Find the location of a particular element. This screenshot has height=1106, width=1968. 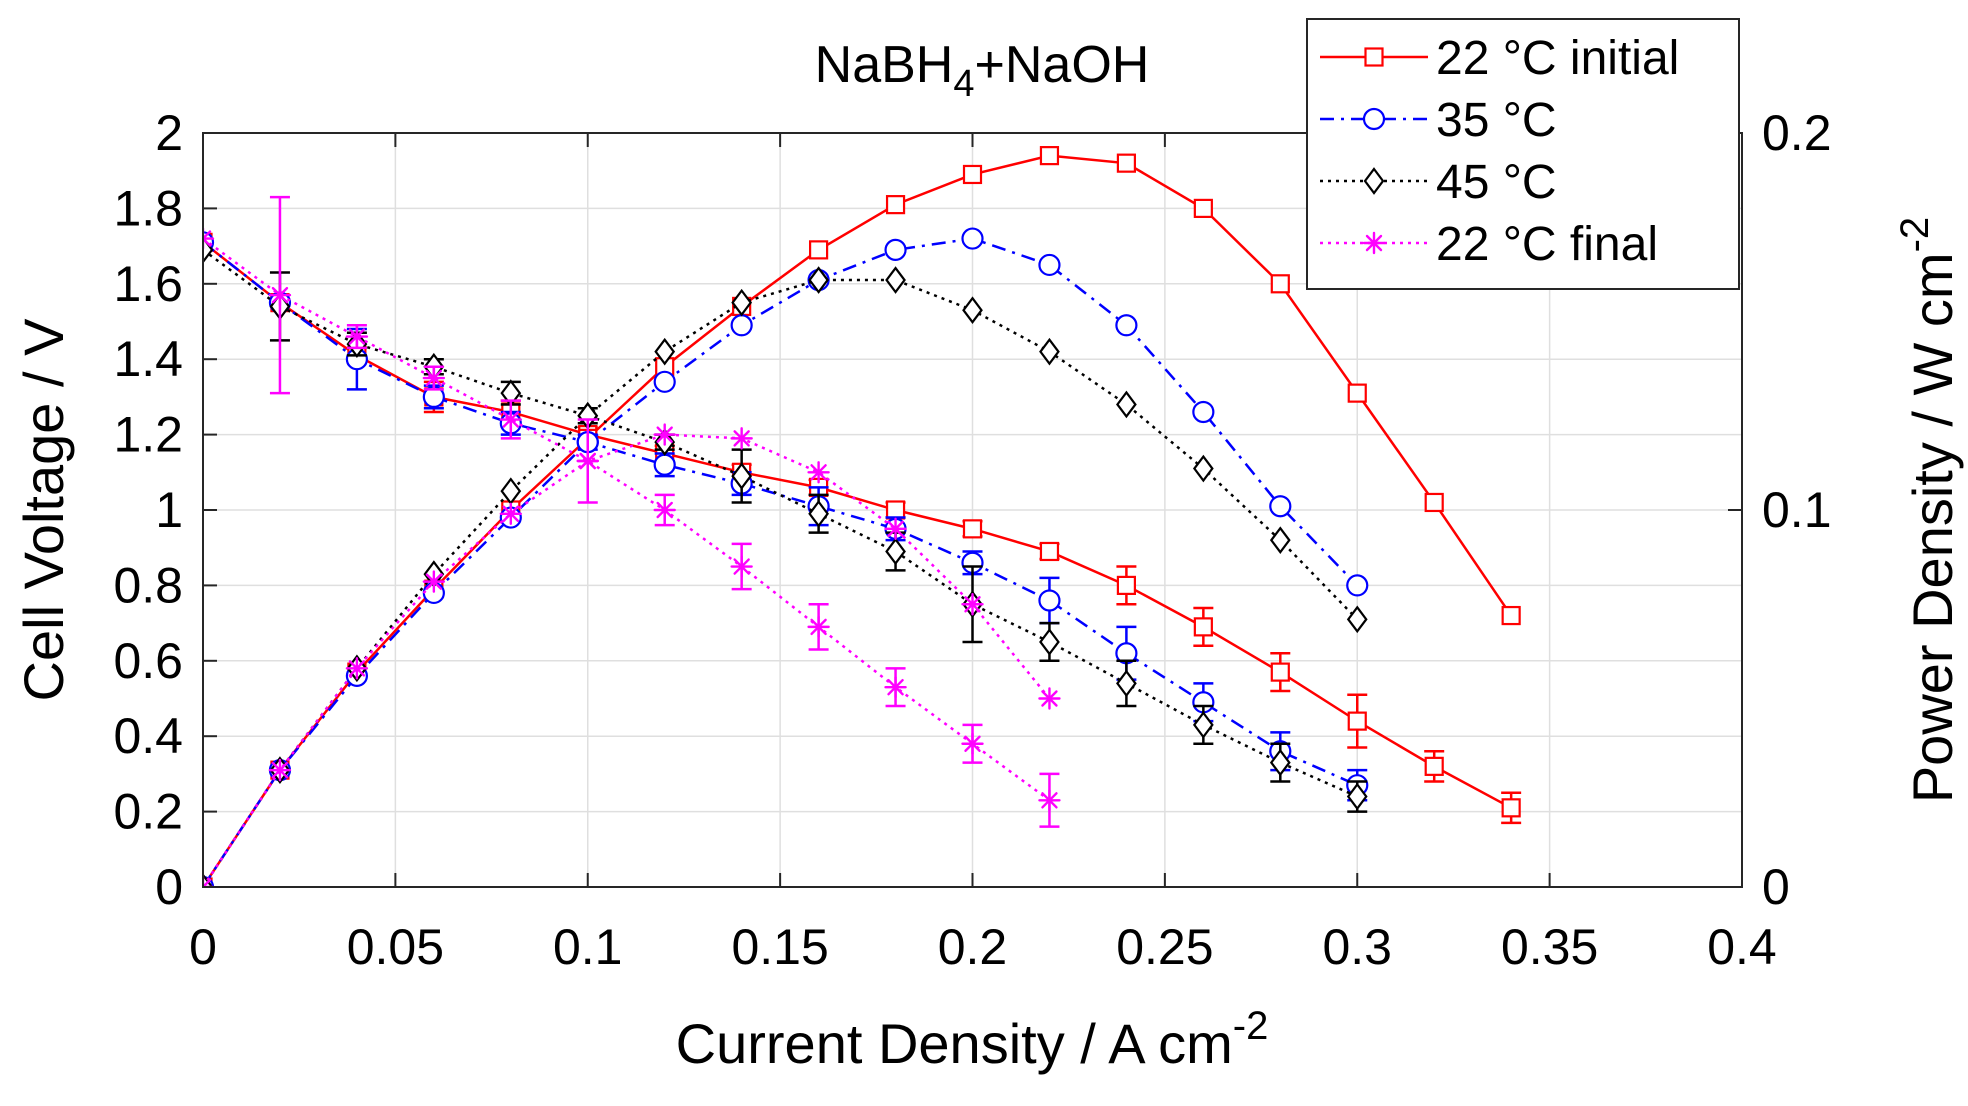

x-axis-label: Current Density / A cm-2 is located at coordinates (972, 1039).